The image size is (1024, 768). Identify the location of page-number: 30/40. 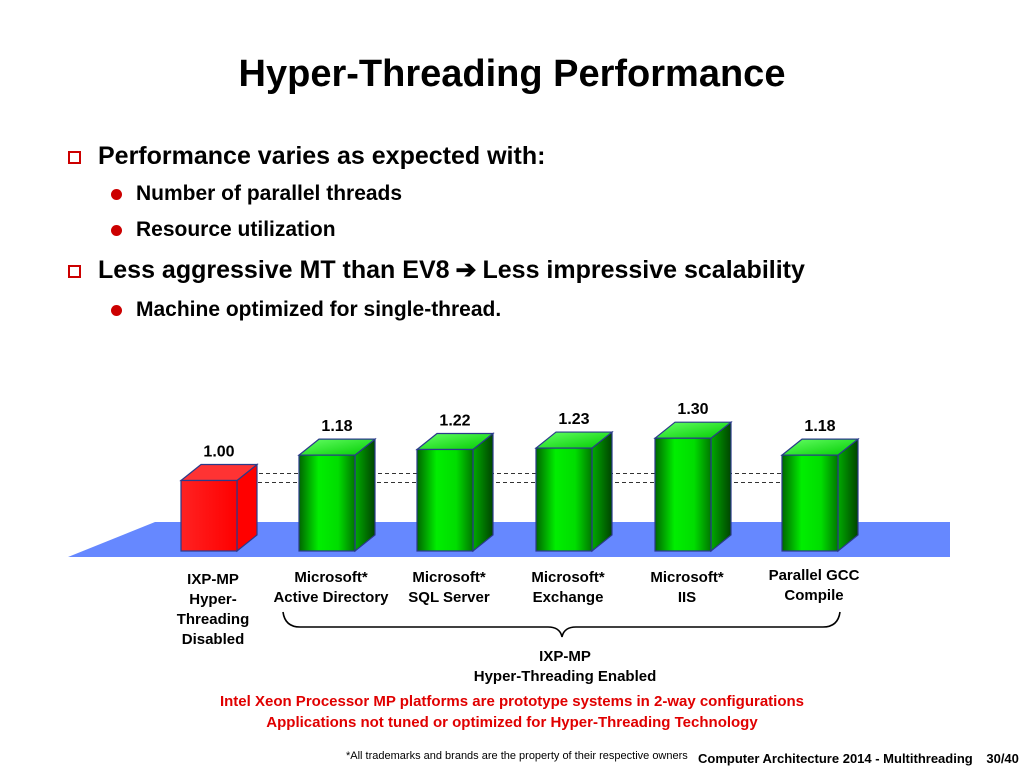
(1002, 758).